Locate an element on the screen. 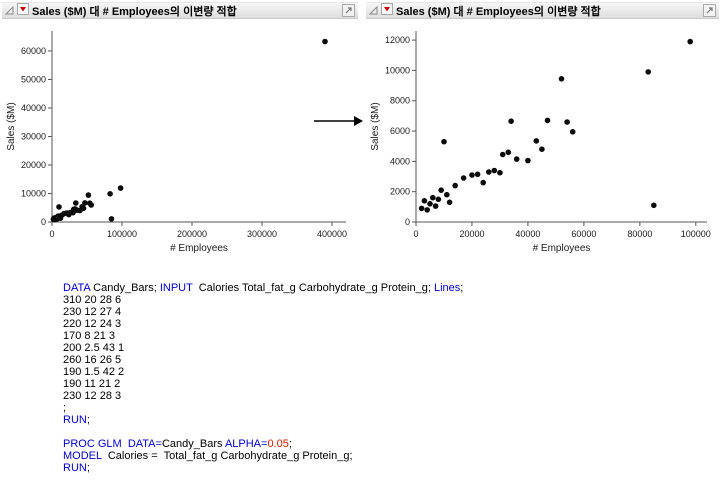 This screenshot has height=481, width=721. code-line: 190 11 21 2 is located at coordinates (92, 384).